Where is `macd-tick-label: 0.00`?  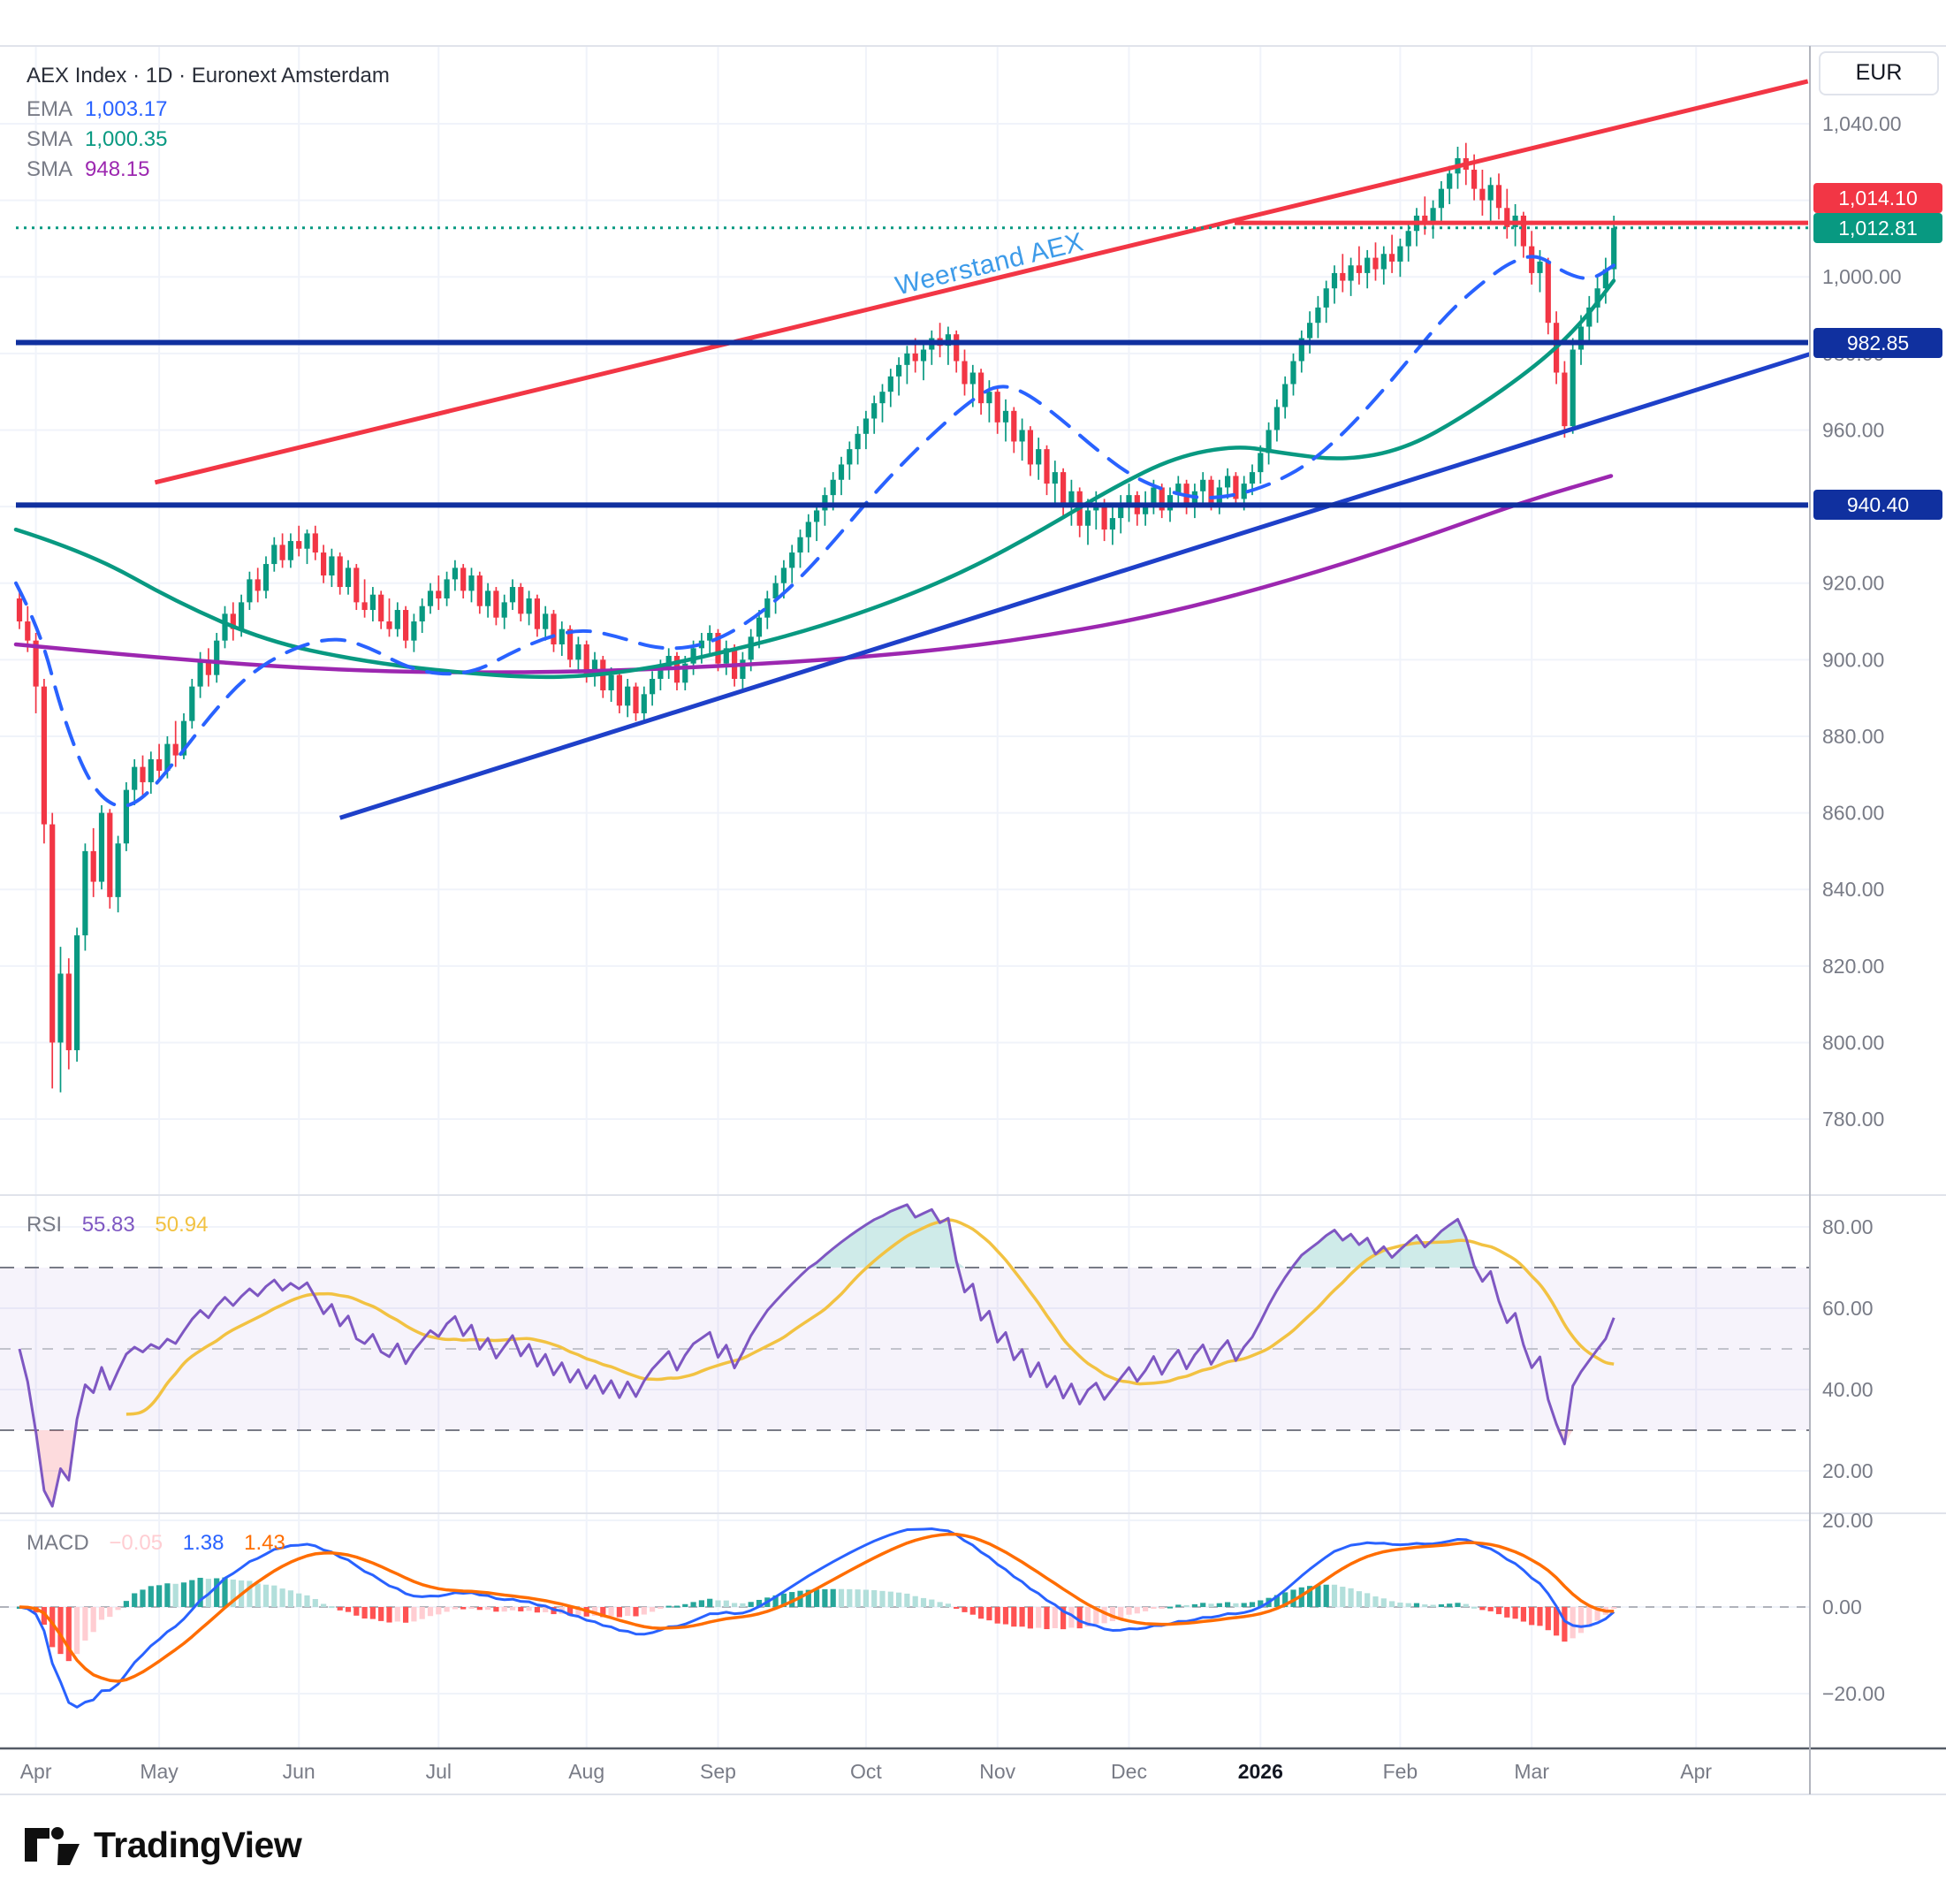
macd-tick-label: 0.00 is located at coordinates (1842, 1607).